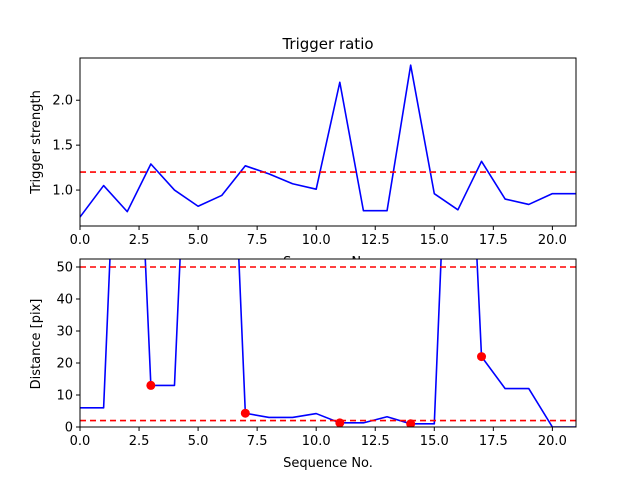 Image resolution: width=640 pixels, height=480 pixels. What do you see at coordinates (327, 44) in the screenshot?
I see `chart-title: Trigger ratio` at bounding box center [327, 44].